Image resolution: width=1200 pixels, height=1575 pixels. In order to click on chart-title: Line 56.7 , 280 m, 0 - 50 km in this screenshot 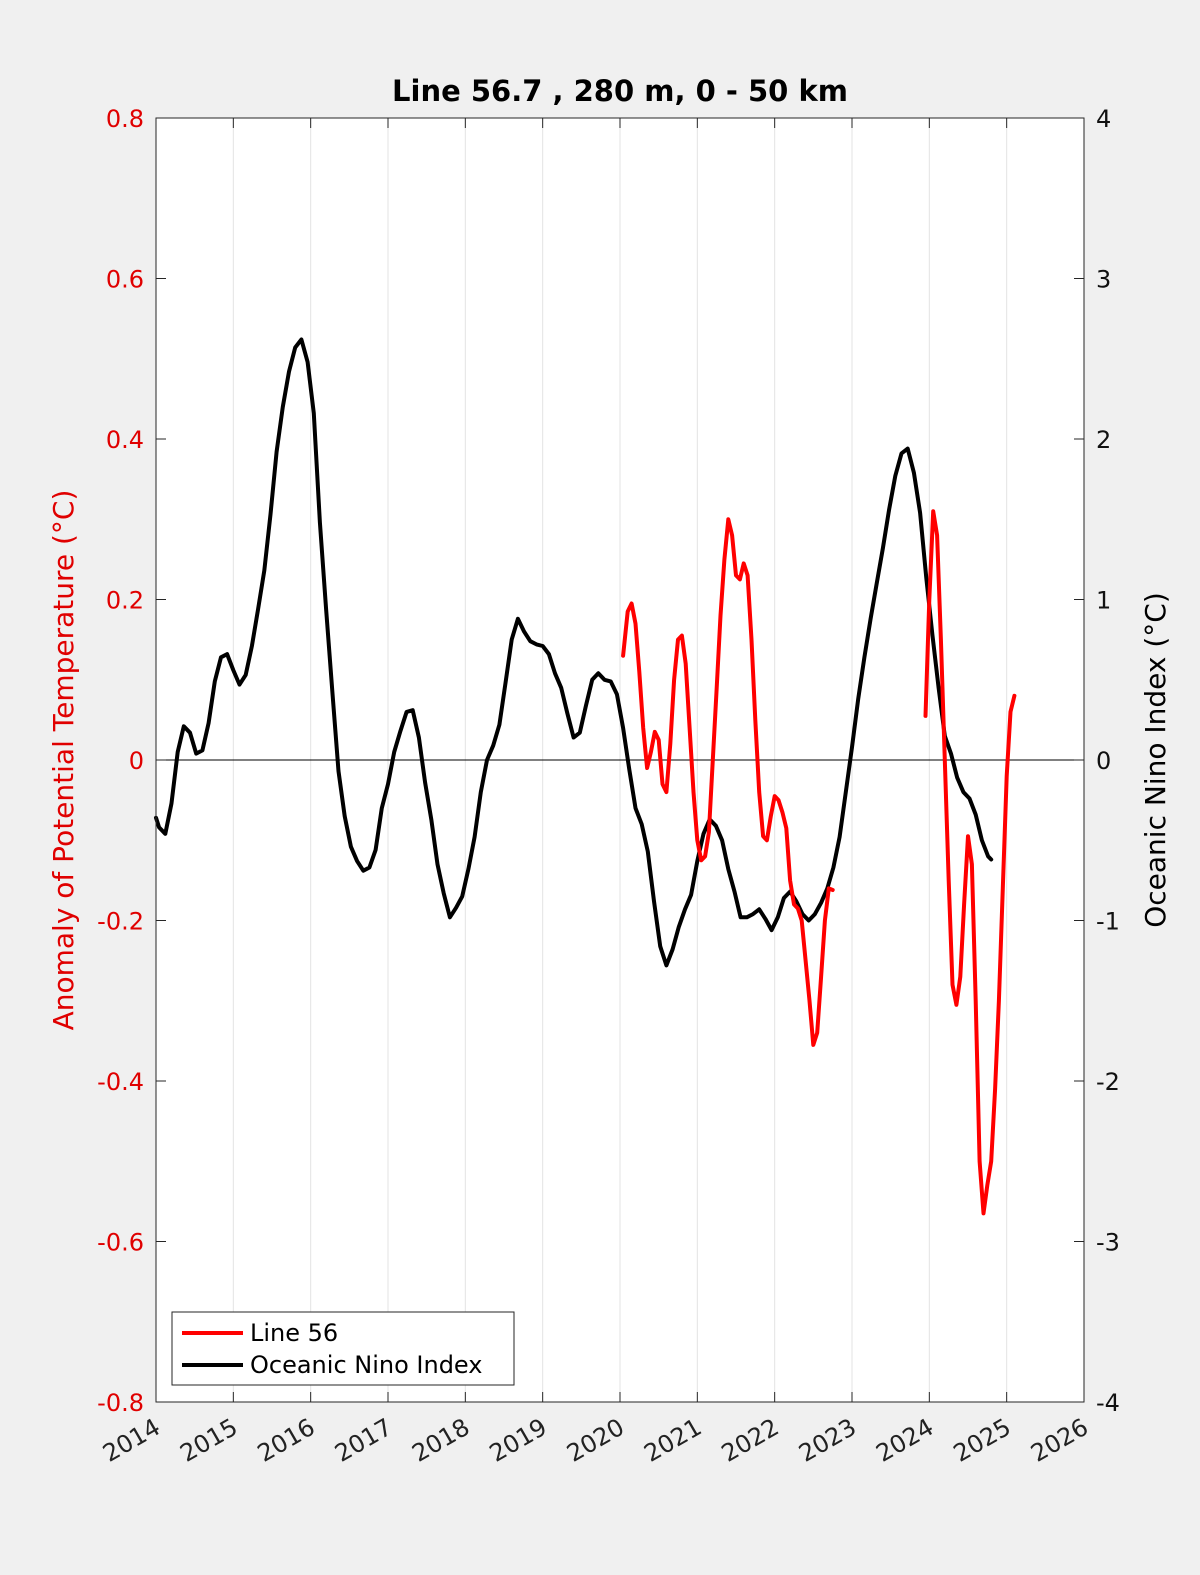, I will do `click(620, 91)`.